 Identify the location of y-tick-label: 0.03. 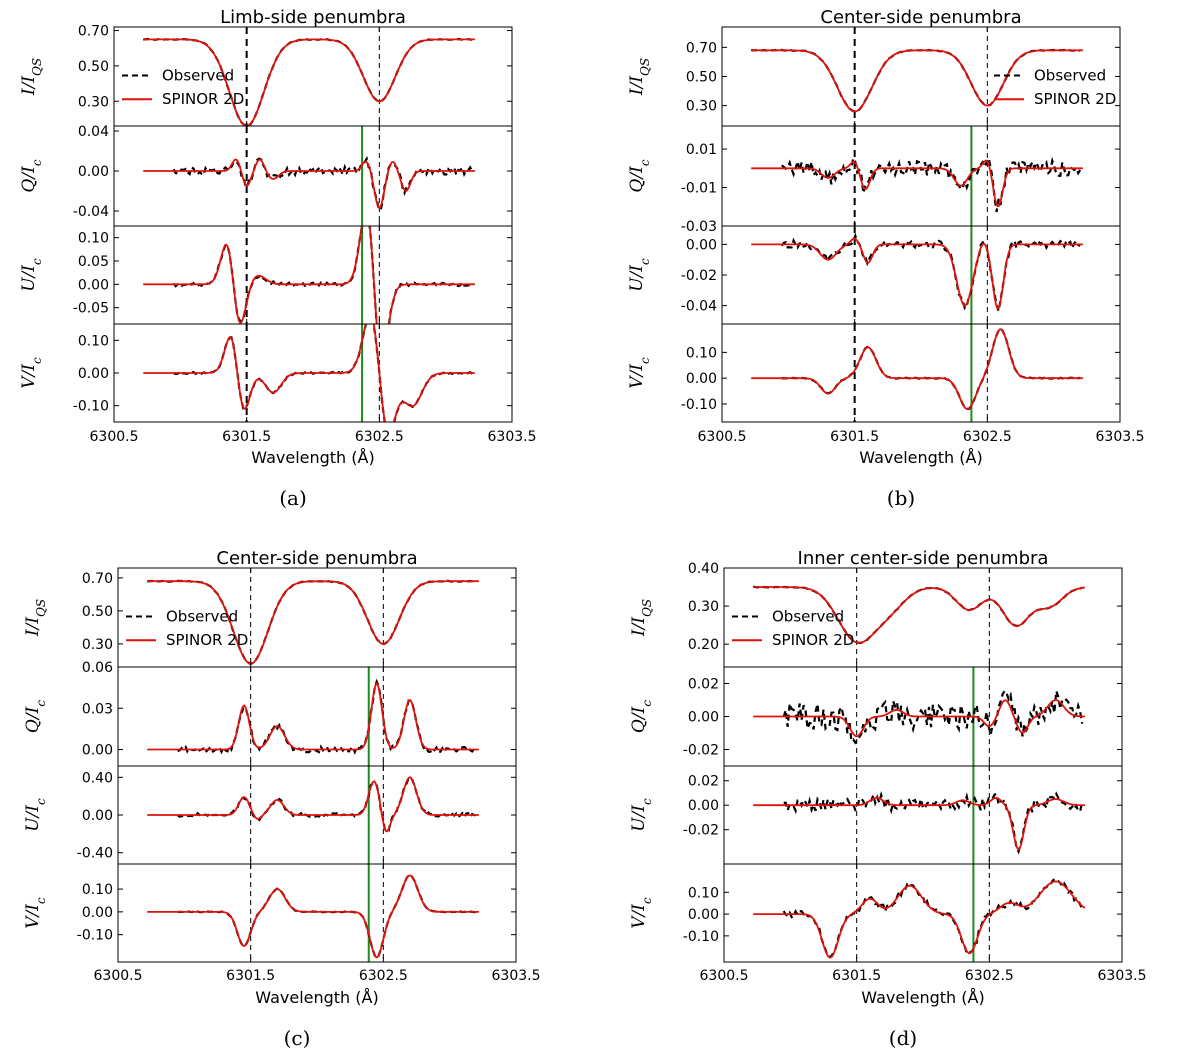
(97, 709).